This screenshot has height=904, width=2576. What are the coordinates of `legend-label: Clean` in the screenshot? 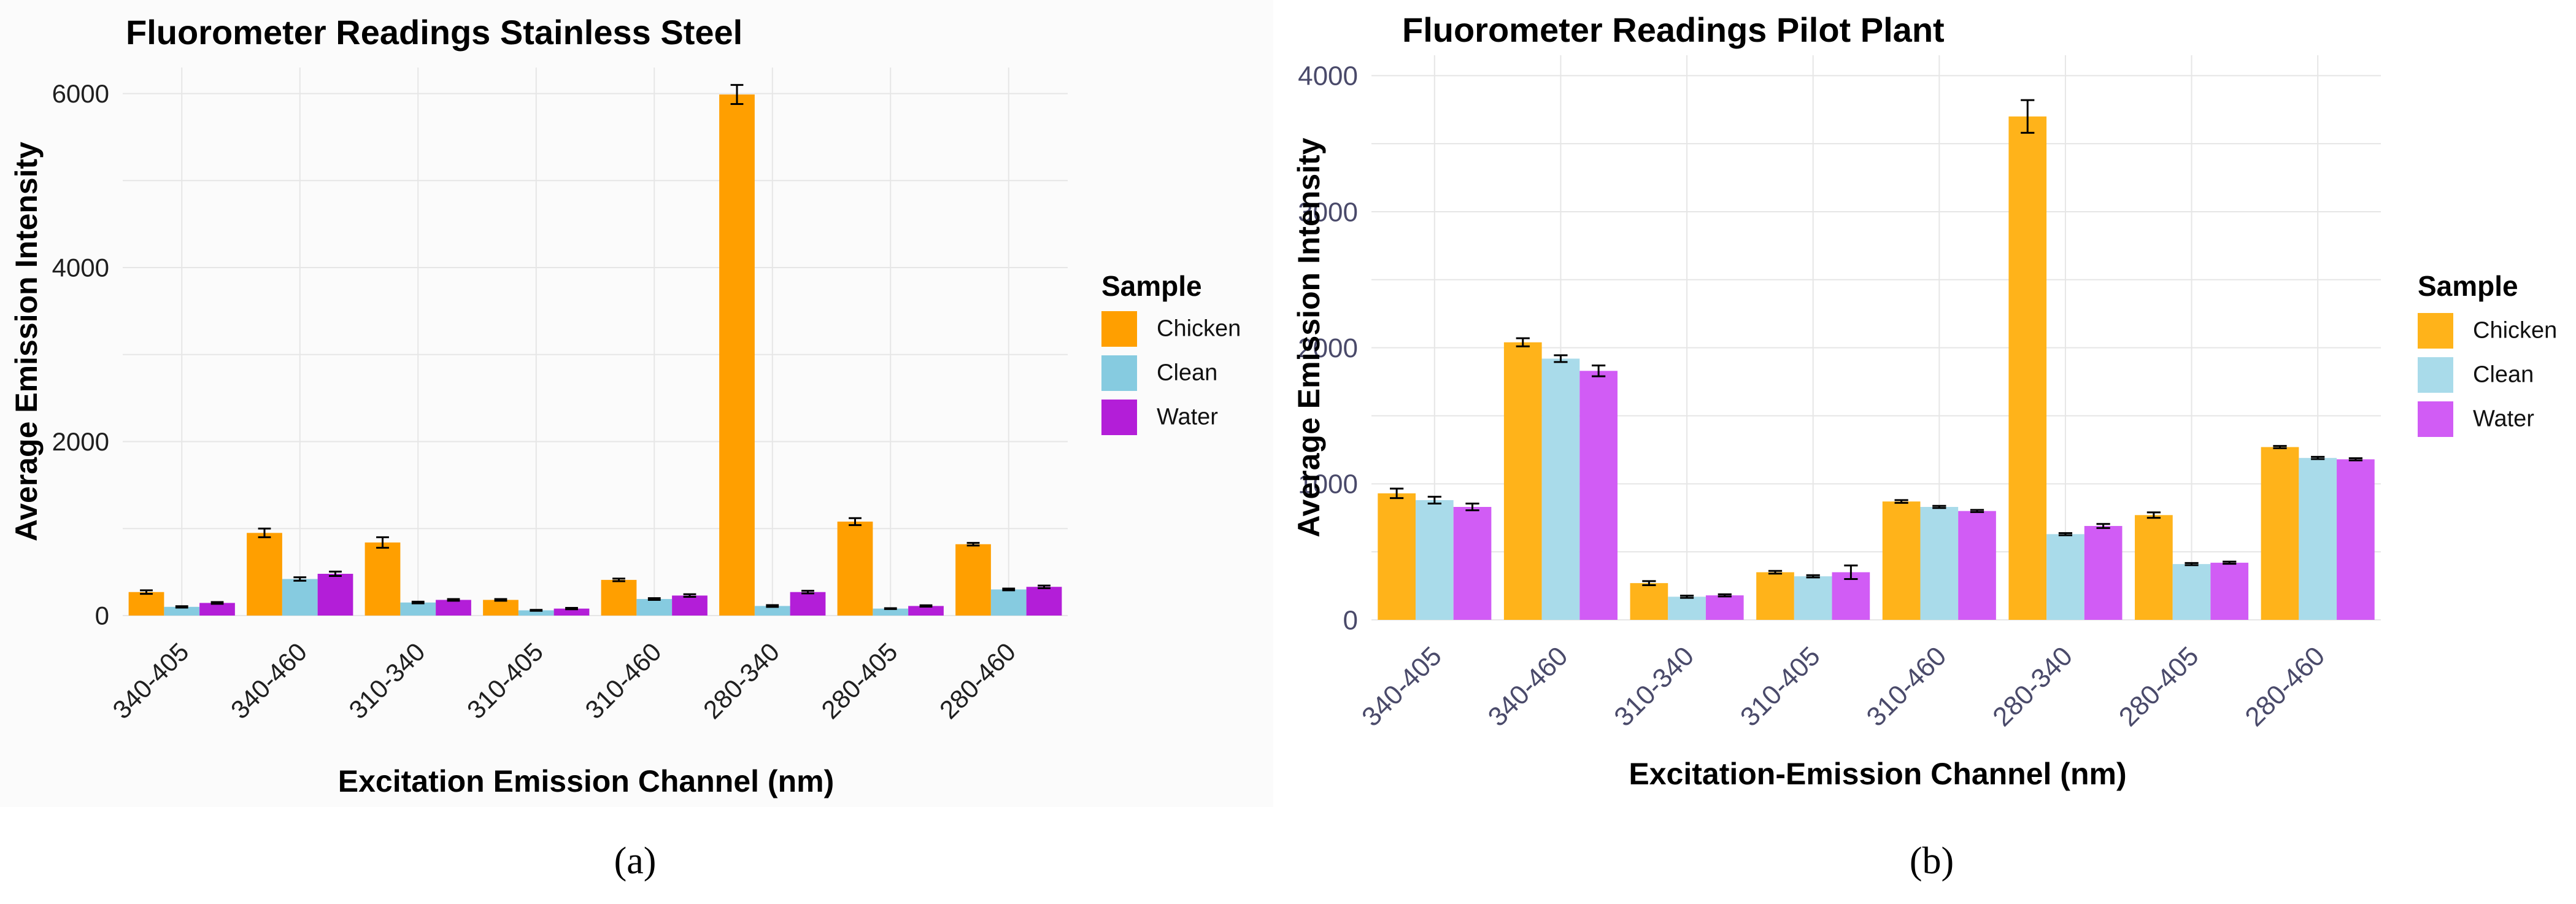 It's located at (2503, 375).